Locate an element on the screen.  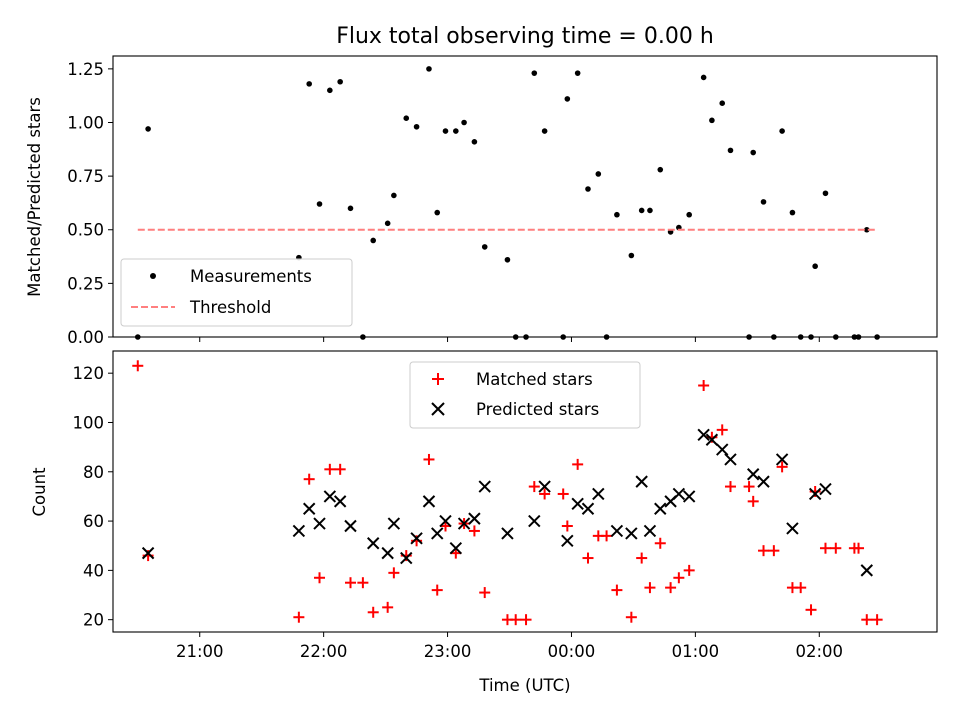
x-tick-label: 22:00 is located at coordinates (324, 651).